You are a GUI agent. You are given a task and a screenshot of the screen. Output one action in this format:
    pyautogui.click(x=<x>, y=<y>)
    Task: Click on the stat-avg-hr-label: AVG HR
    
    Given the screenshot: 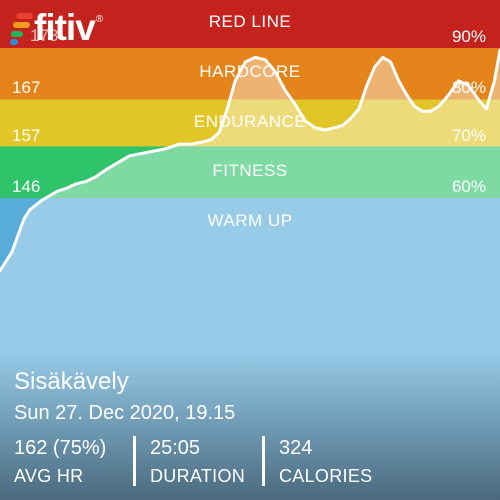 What is the action you would take?
    pyautogui.click(x=49, y=476)
    